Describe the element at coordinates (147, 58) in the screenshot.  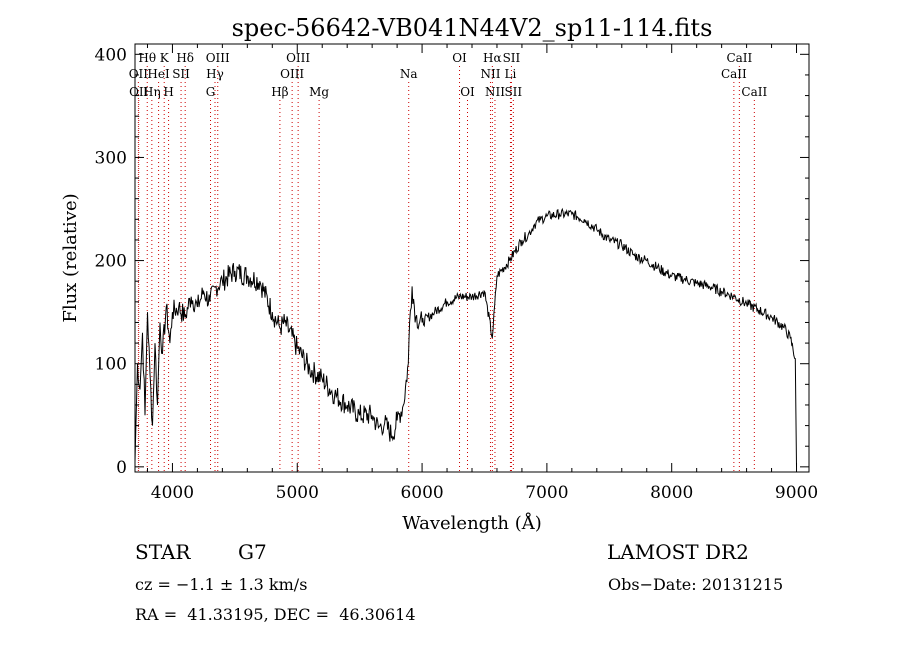
I see `line-label: Hθ` at that location.